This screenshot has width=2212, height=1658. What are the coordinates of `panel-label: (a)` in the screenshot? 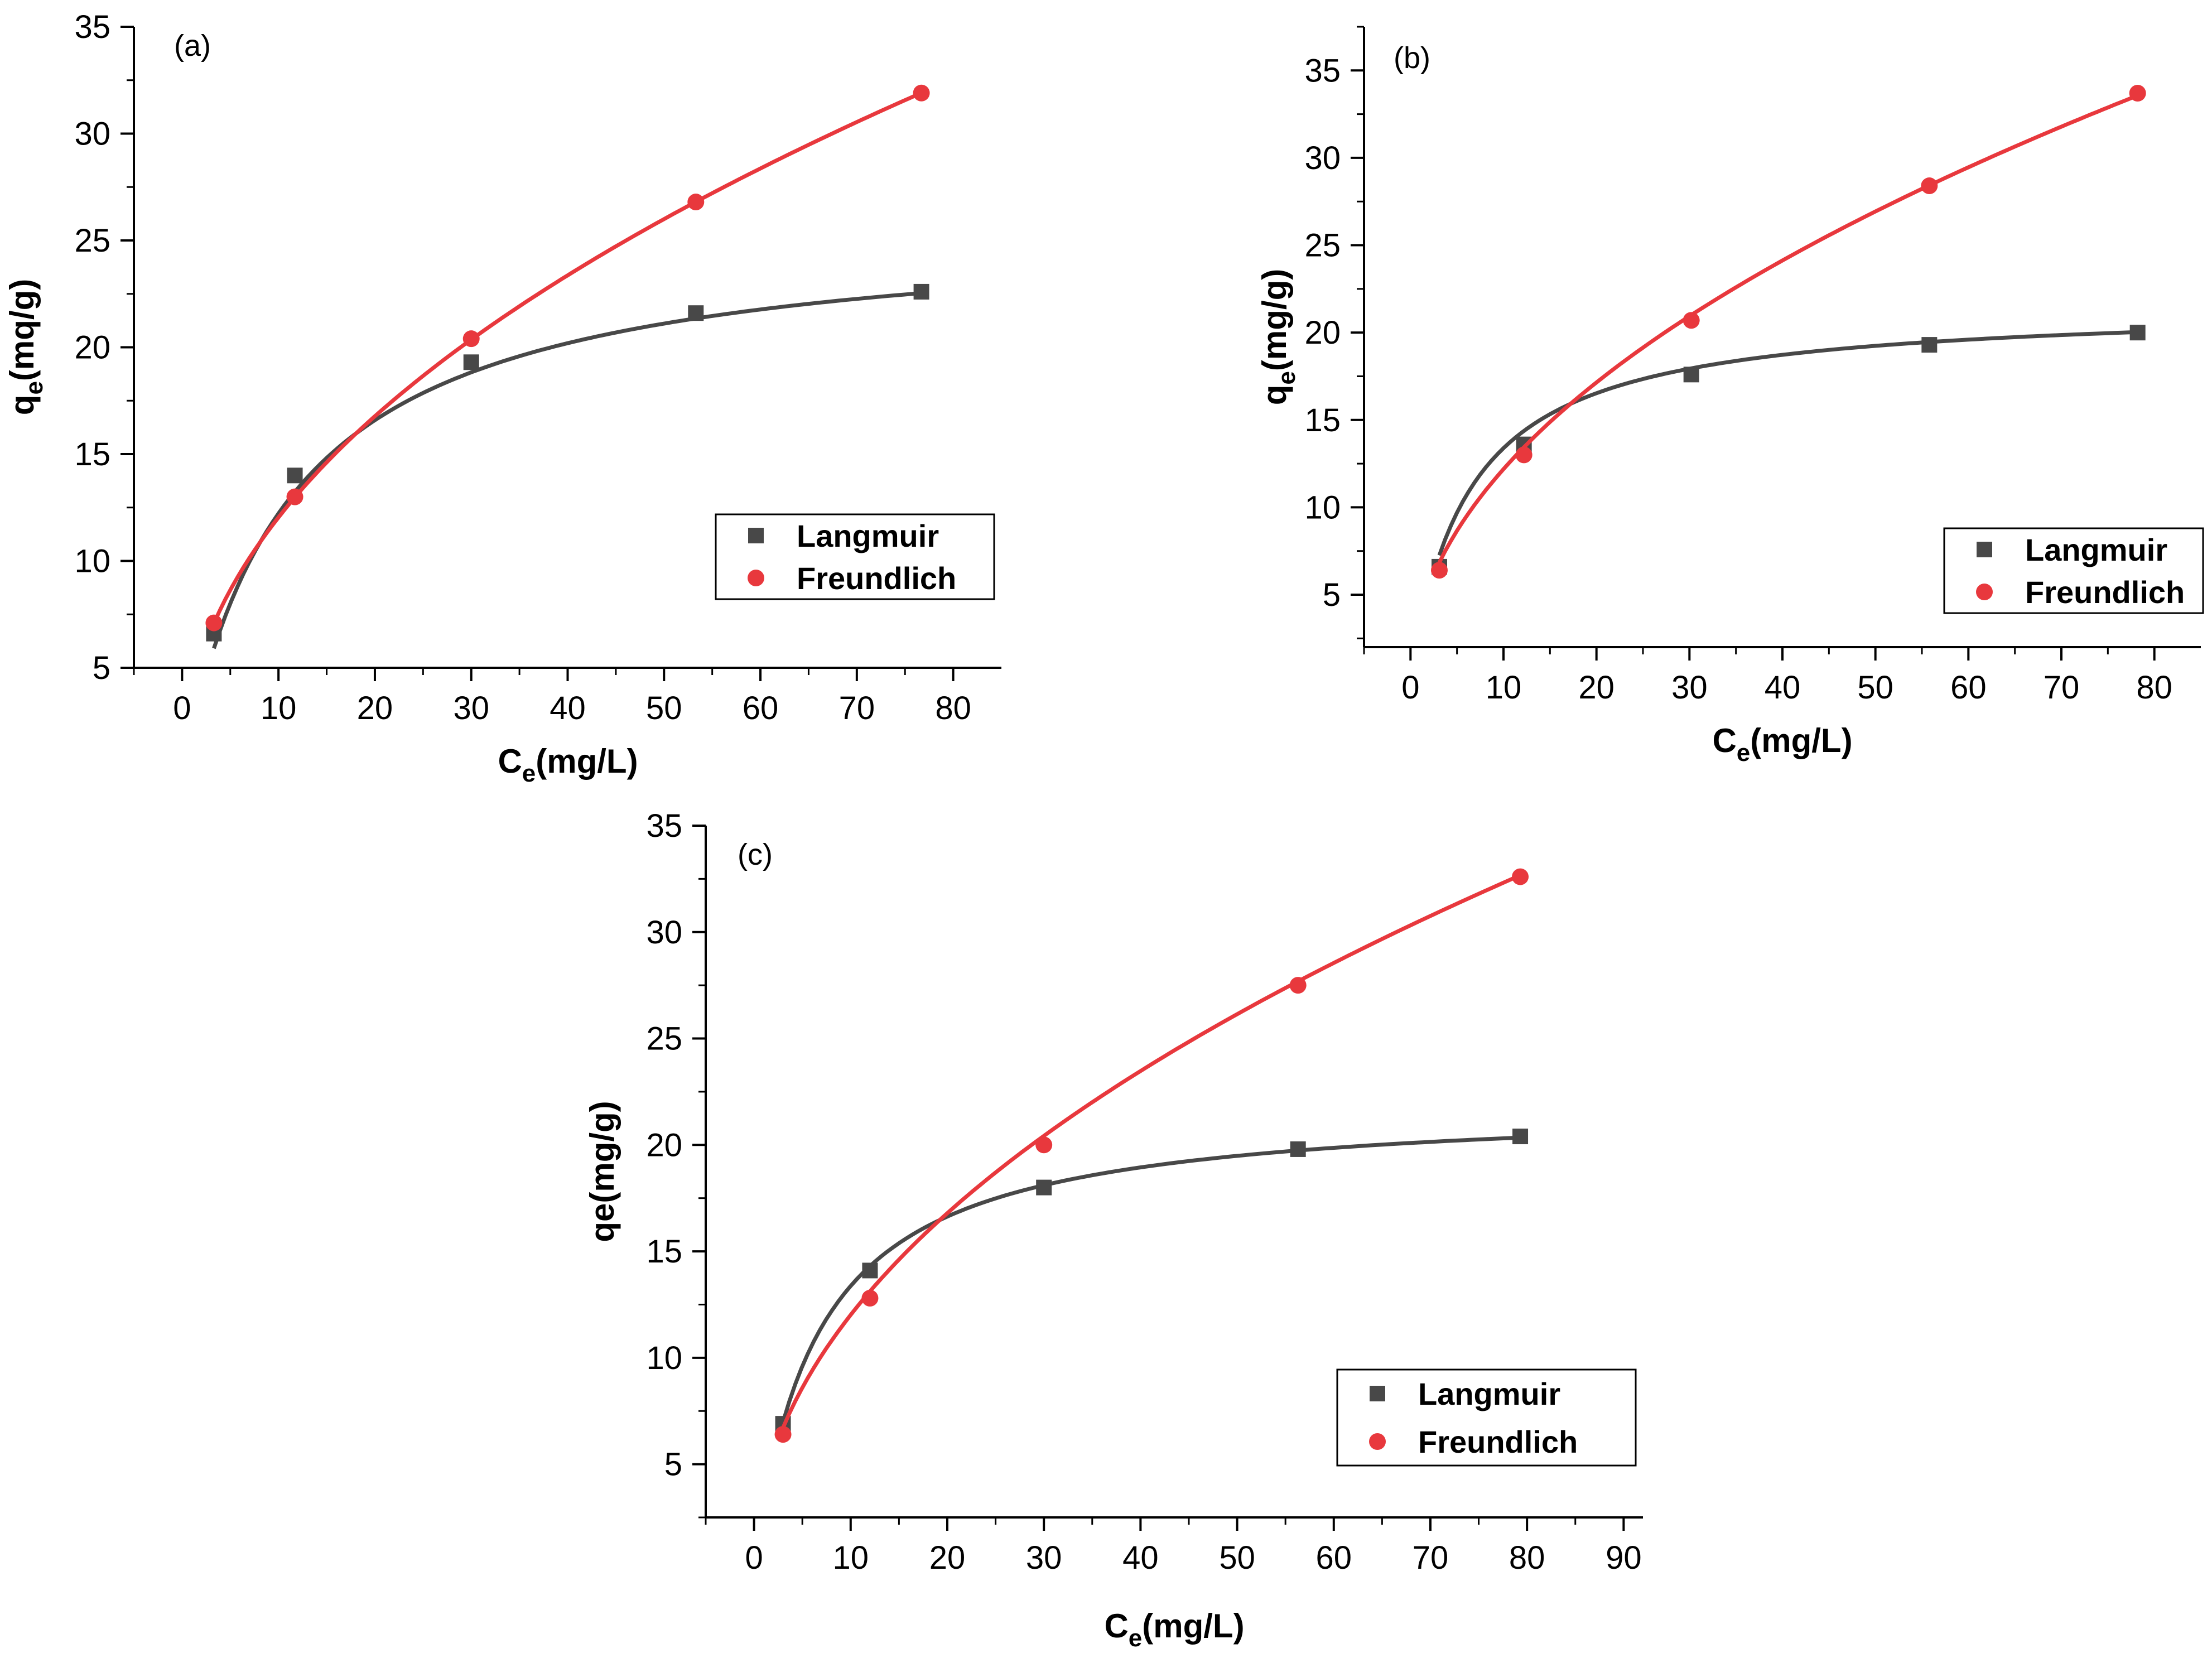 It's located at (192, 45).